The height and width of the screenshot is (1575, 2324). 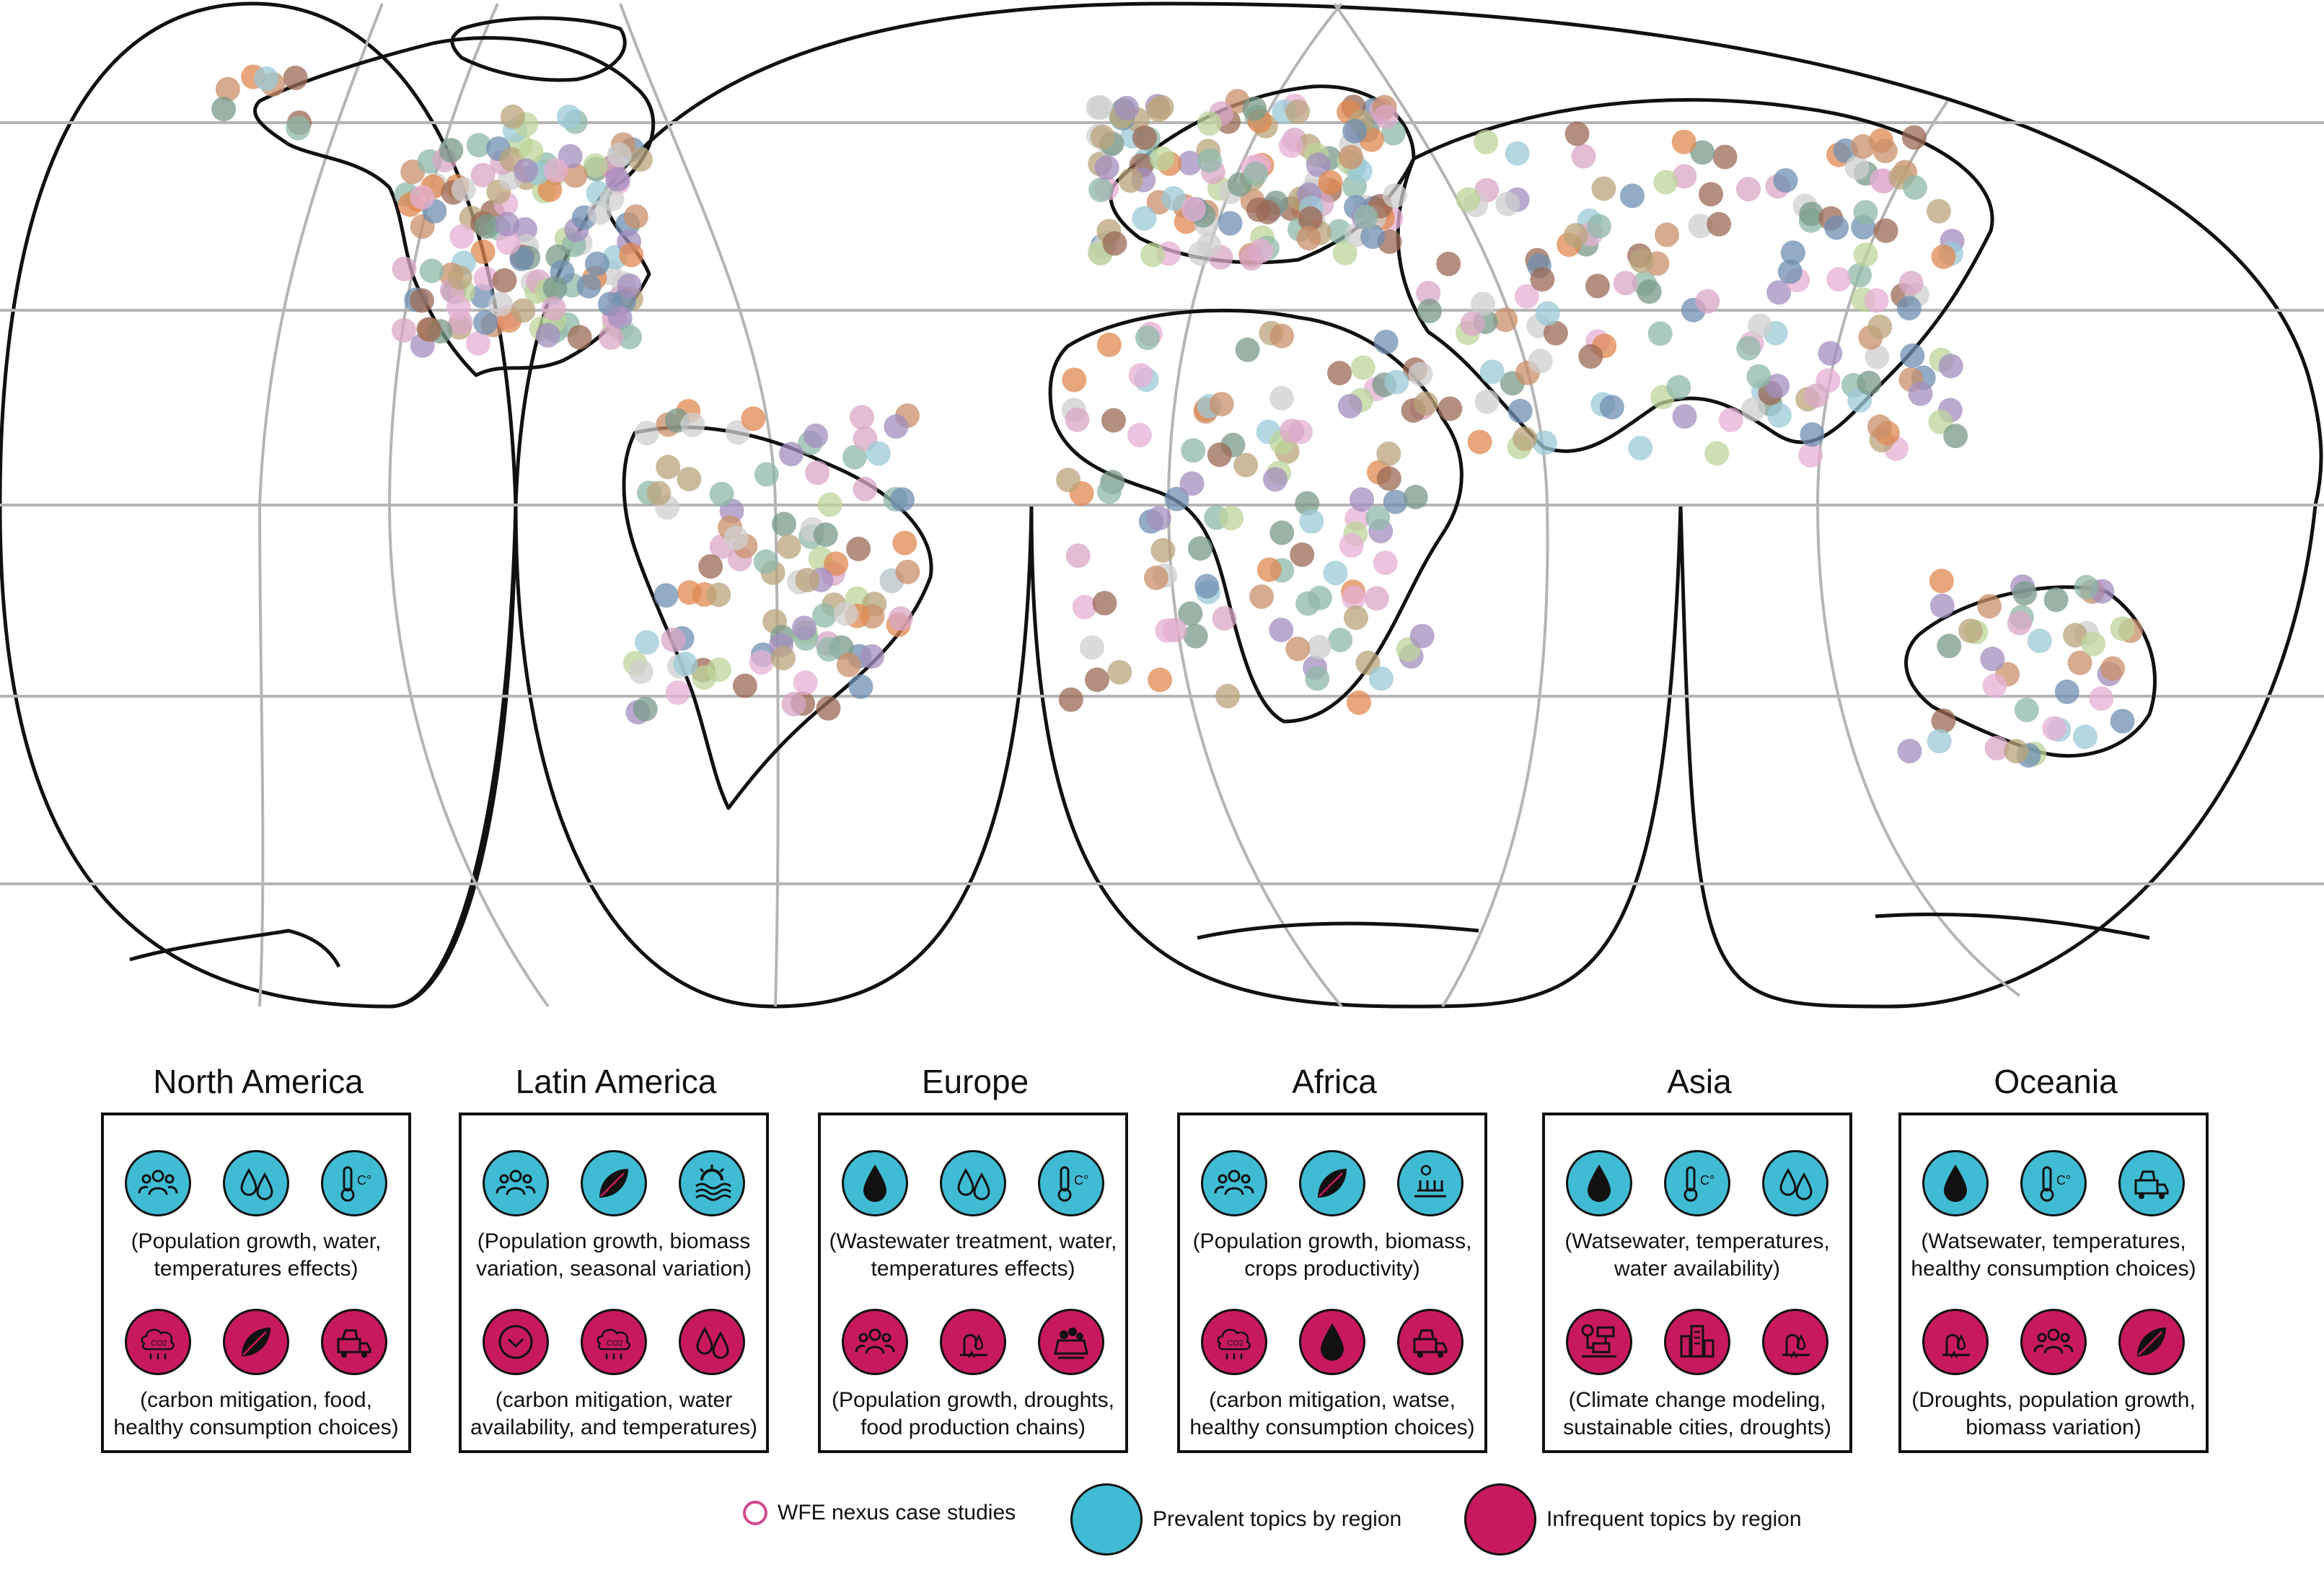 What do you see at coordinates (1106, 1519) in the screenshot?
I see `prevalent-swatch` at bounding box center [1106, 1519].